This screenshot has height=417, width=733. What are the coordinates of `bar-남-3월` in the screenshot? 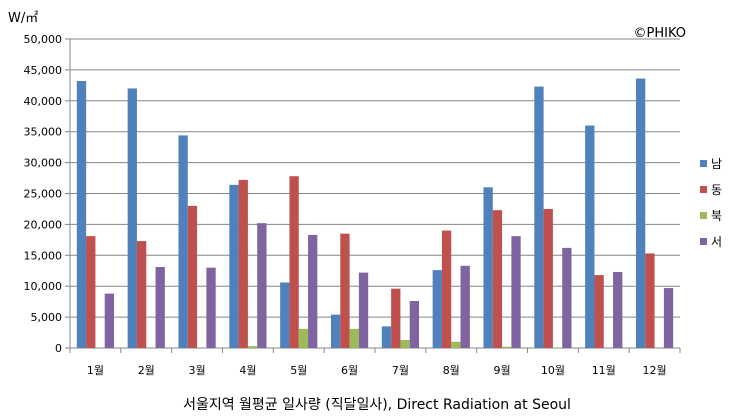 It's located at (183, 241).